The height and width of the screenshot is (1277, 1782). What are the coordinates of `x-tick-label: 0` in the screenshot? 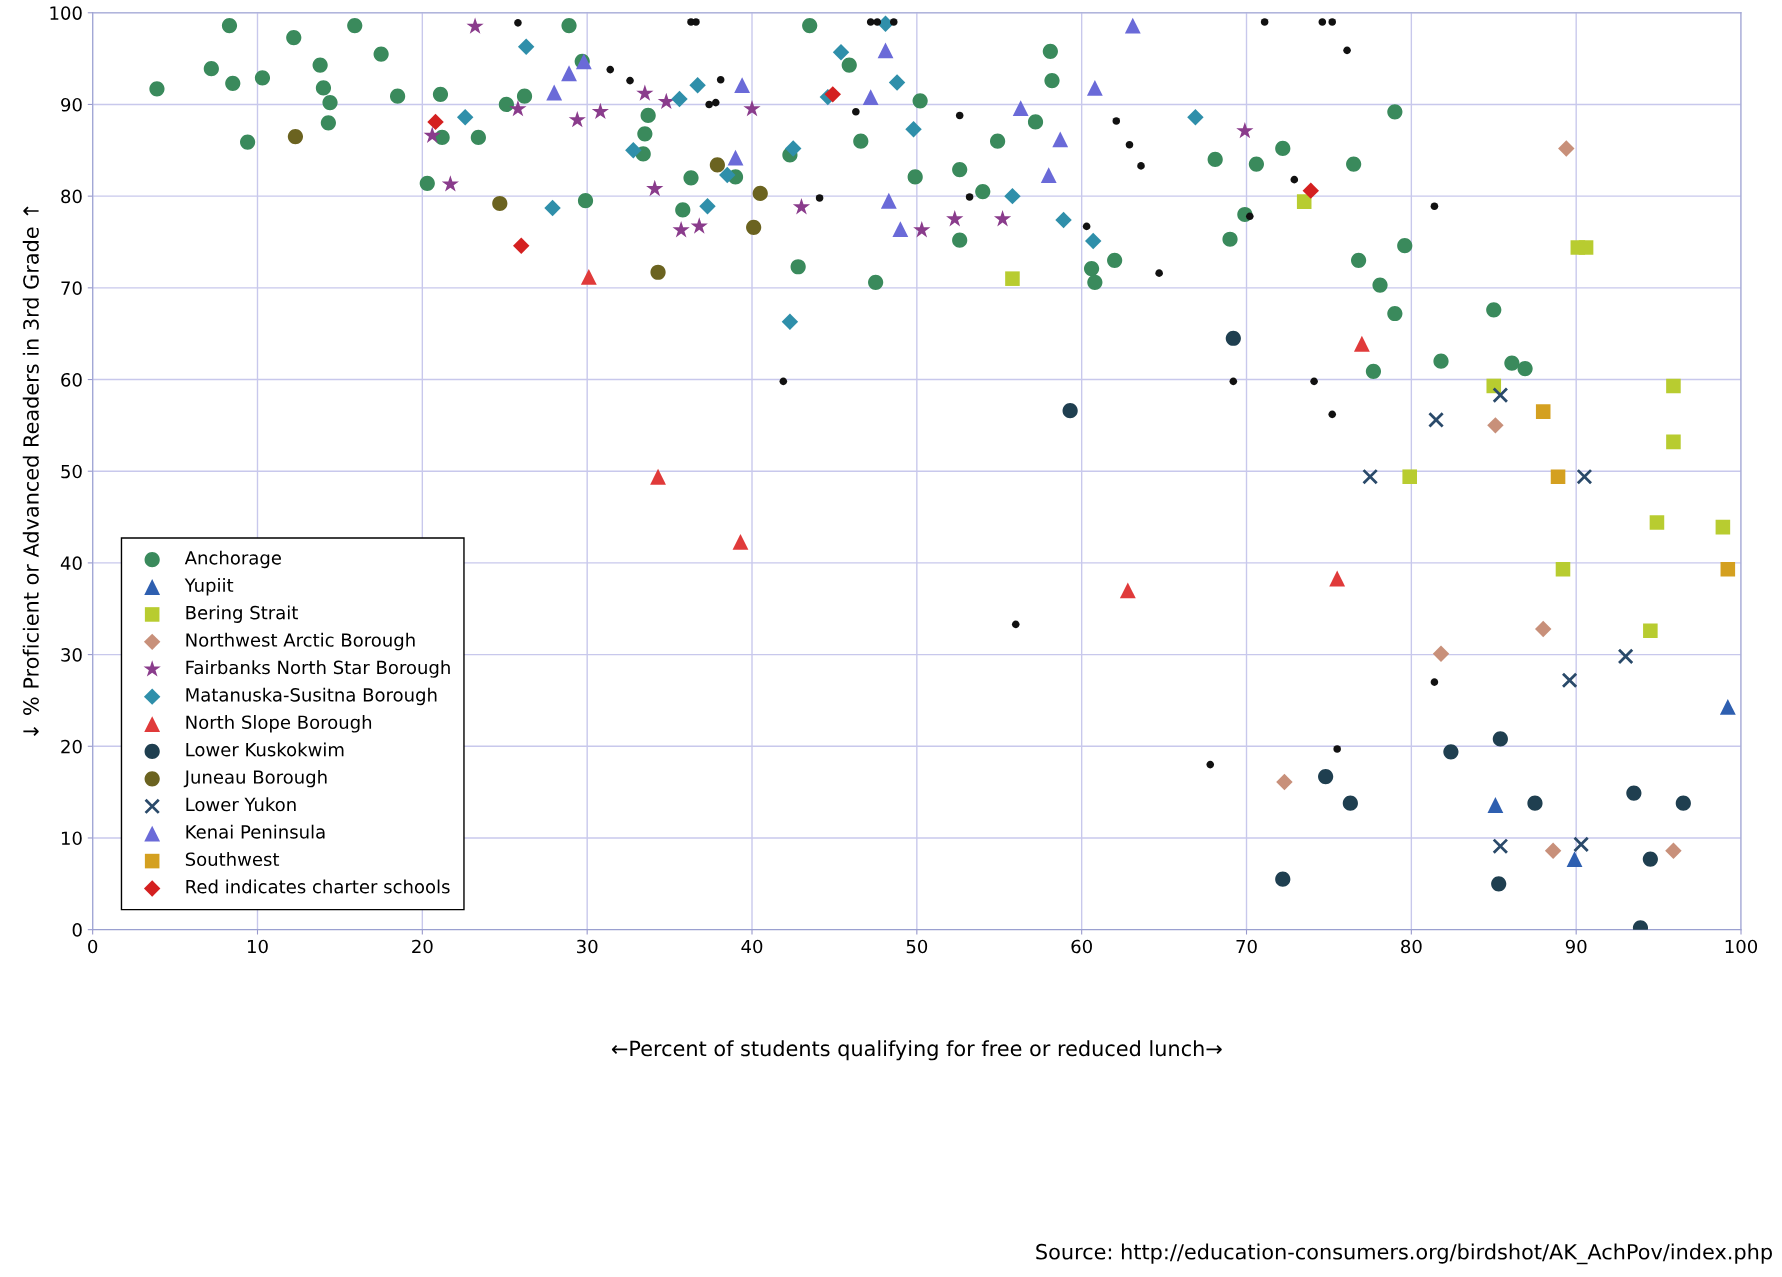 It's located at (93, 946).